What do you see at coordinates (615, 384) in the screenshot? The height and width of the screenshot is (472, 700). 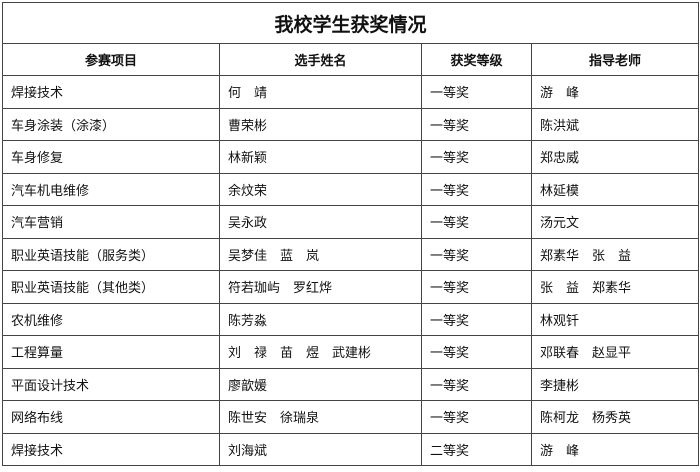 I see `cell-teacher: 李捷彬` at bounding box center [615, 384].